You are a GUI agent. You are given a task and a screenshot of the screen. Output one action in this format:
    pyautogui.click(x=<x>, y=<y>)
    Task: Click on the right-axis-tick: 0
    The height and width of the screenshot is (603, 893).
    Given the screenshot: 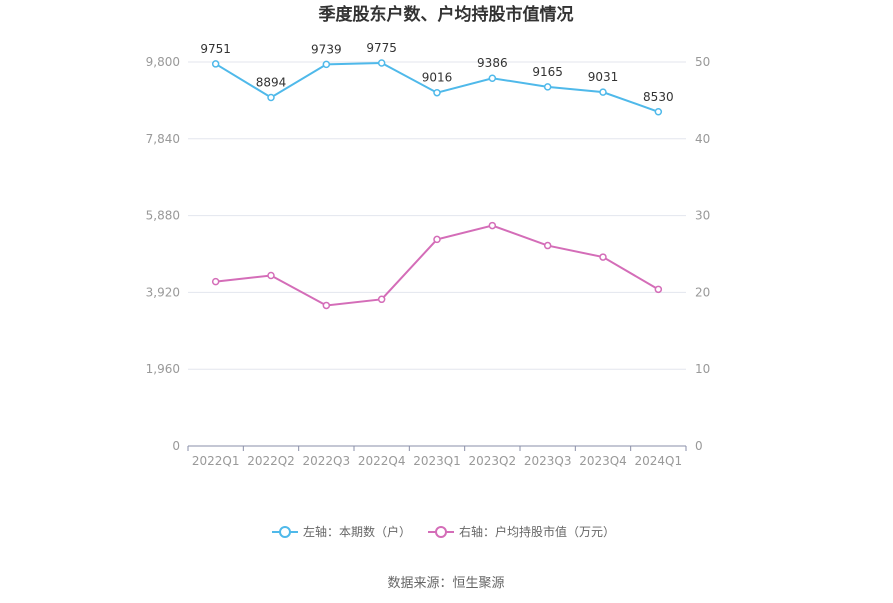 What is the action you would take?
    pyautogui.click(x=699, y=446)
    